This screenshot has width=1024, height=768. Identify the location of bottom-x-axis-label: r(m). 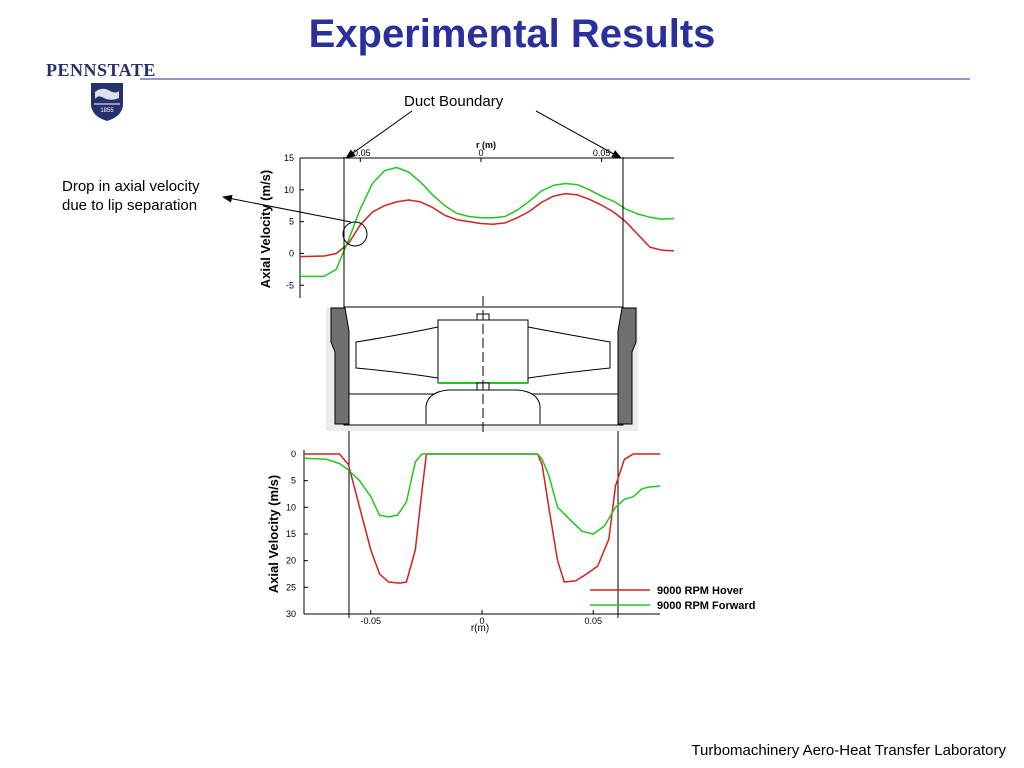
(480, 628).